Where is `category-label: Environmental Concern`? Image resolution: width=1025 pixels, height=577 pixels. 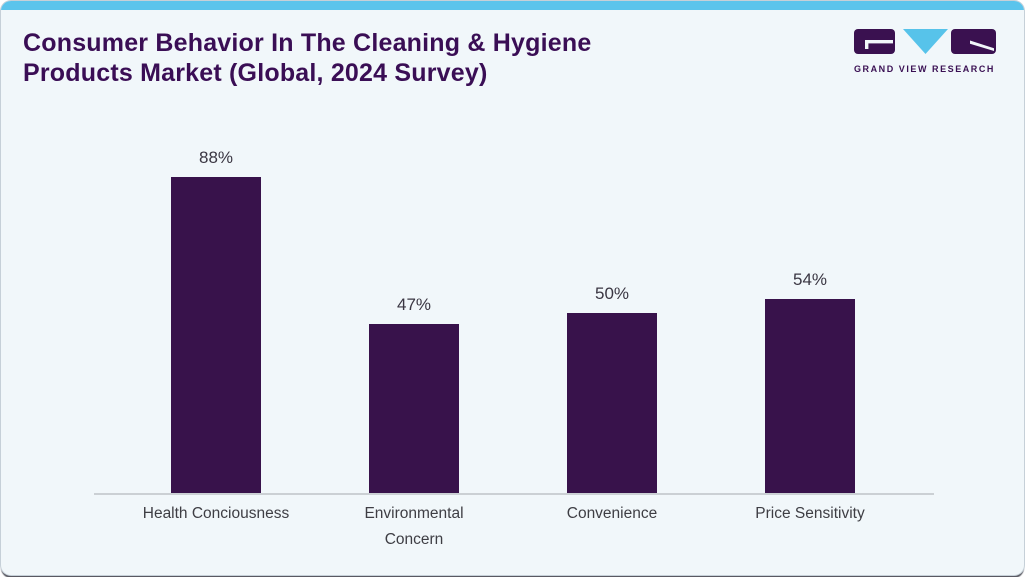
category-label: Environmental Concern is located at coordinates (414, 526).